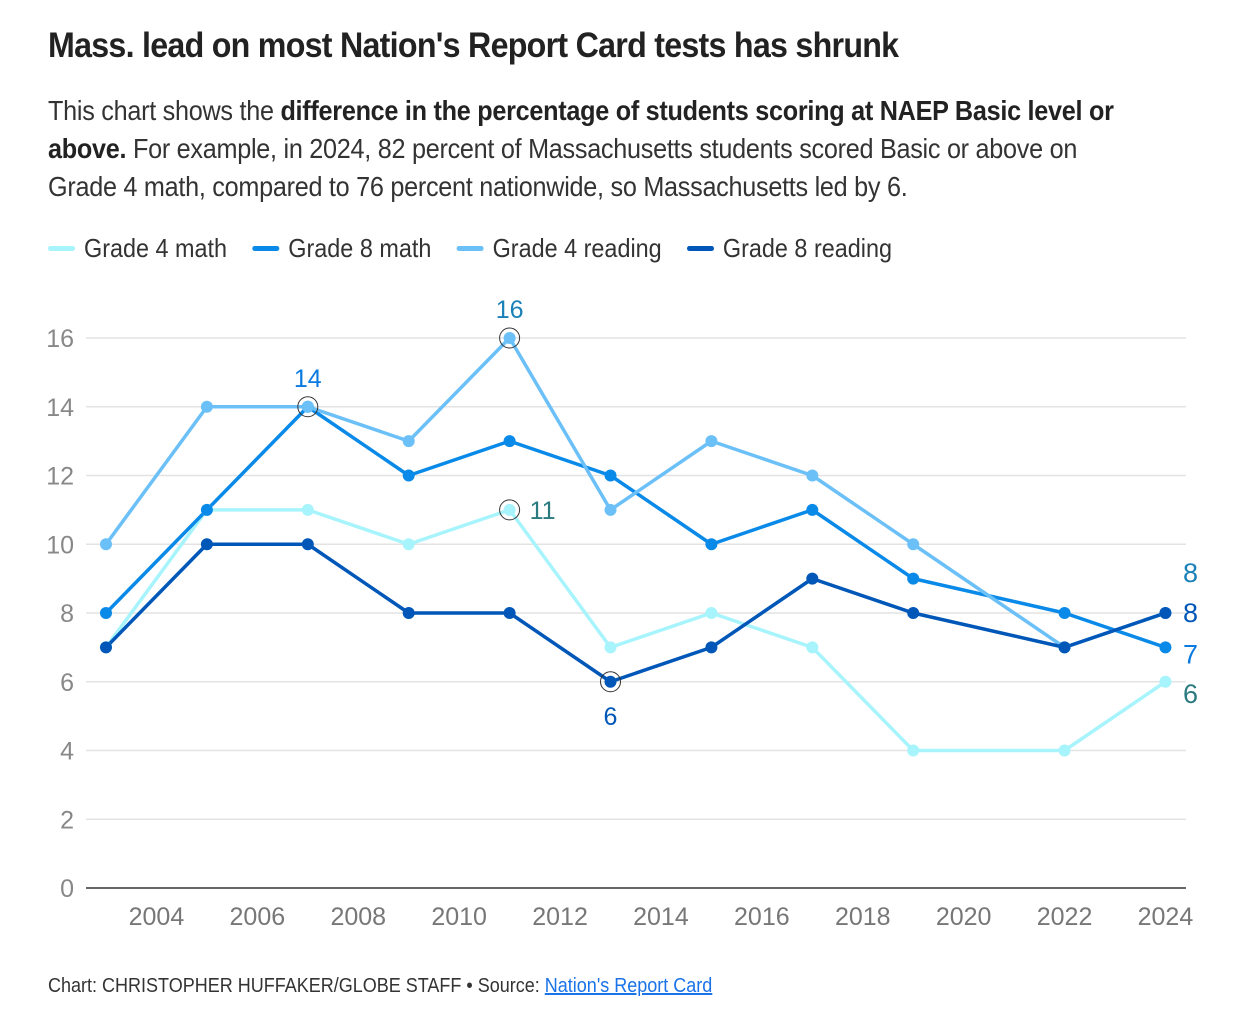  What do you see at coordinates (964, 917) in the screenshot?
I see `x-tick-label: 2020` at bounding box center [964, 917].